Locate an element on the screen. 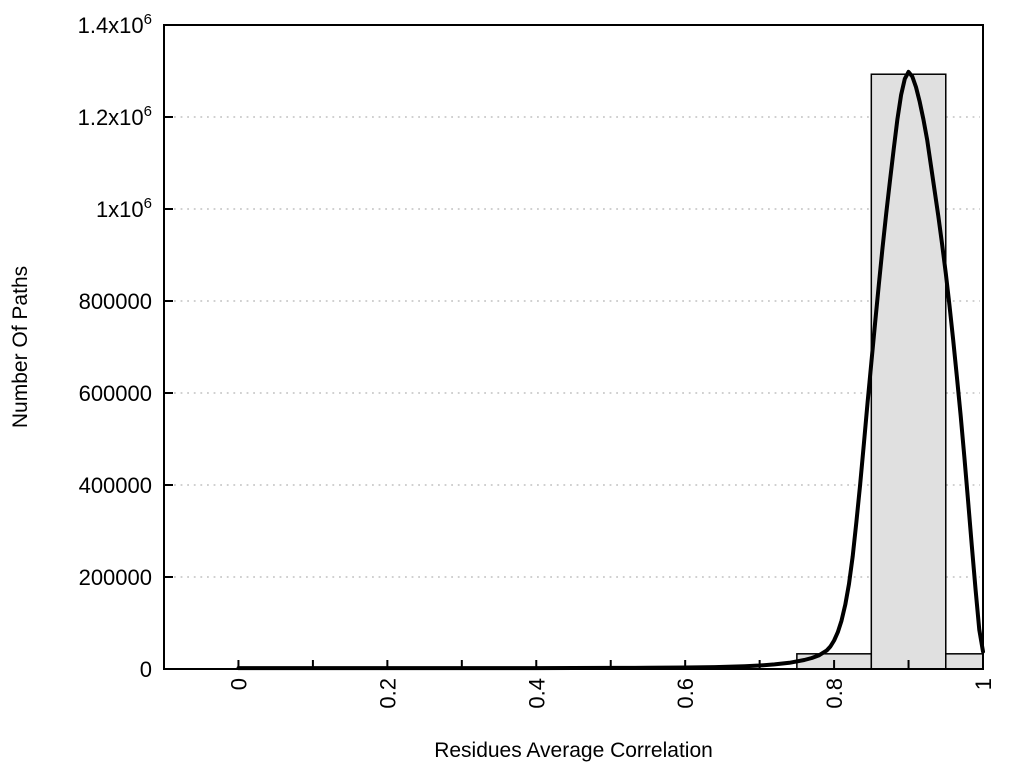 This screenshot has height=768, width=1024. y-tick-label: 400000 is located at coordinates (115, 485).